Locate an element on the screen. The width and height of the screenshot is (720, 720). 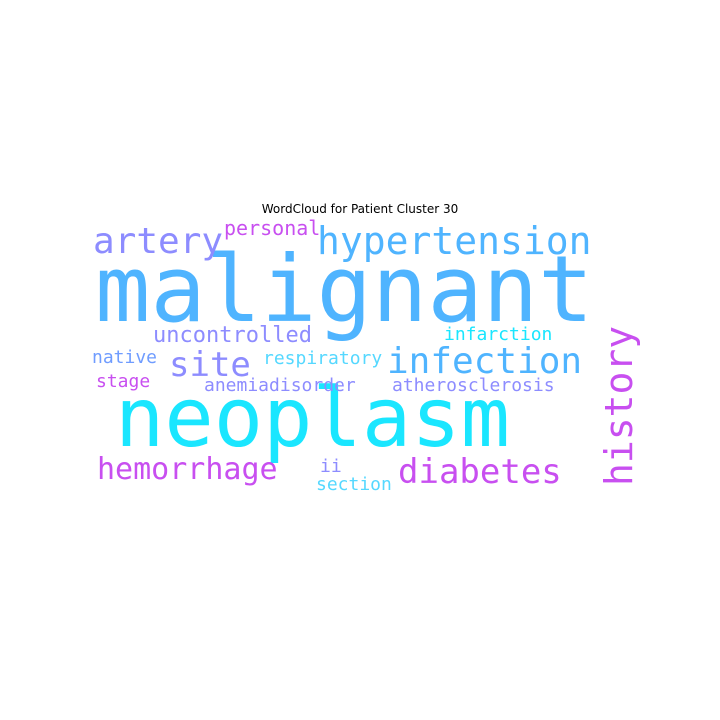
word-infarction: infarction is located at coordinates (498, 334).